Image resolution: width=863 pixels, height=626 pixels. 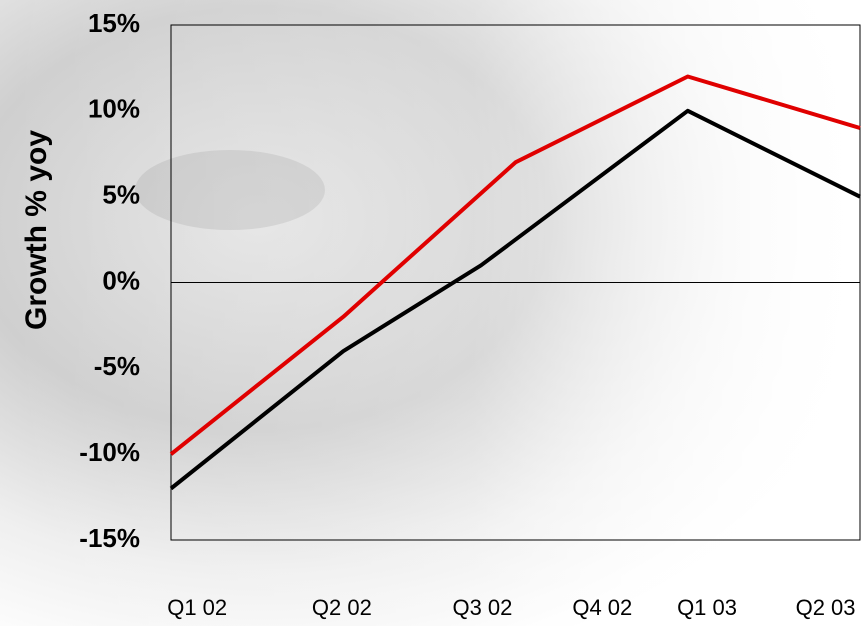 I want to click on x-tick-label: Q2 02, so click(x=342, y=607).